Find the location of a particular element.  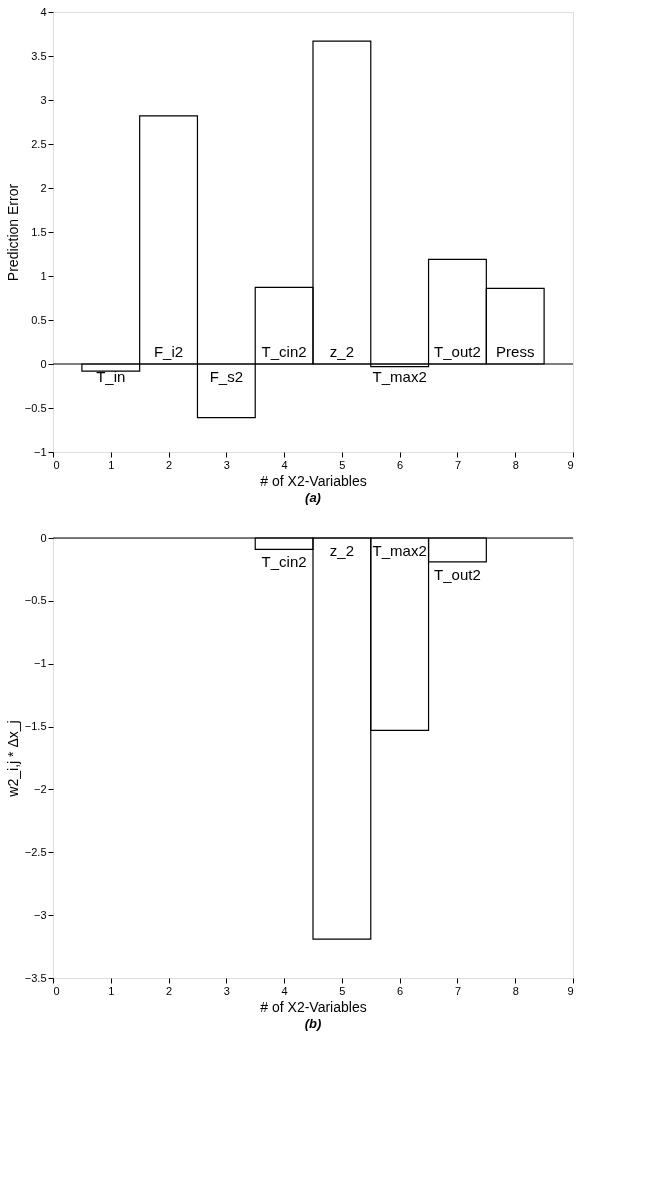

y-tick-label: 3.5 is located at coordinates (39, 55).